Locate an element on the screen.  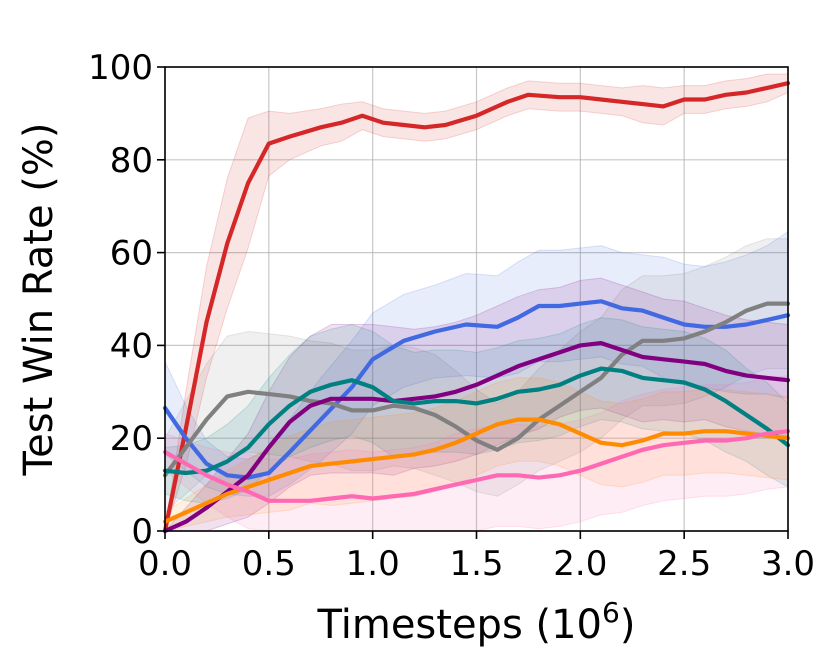
x-axis-title: Timesteps (106) is located at coordinates (476, 622).